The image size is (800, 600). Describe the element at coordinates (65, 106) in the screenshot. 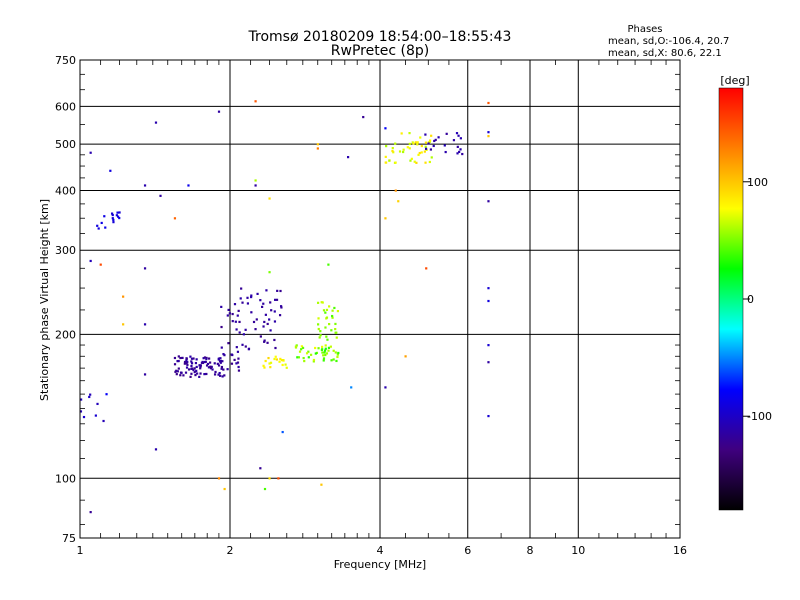

I see `y-tick-label: 600` at that location.